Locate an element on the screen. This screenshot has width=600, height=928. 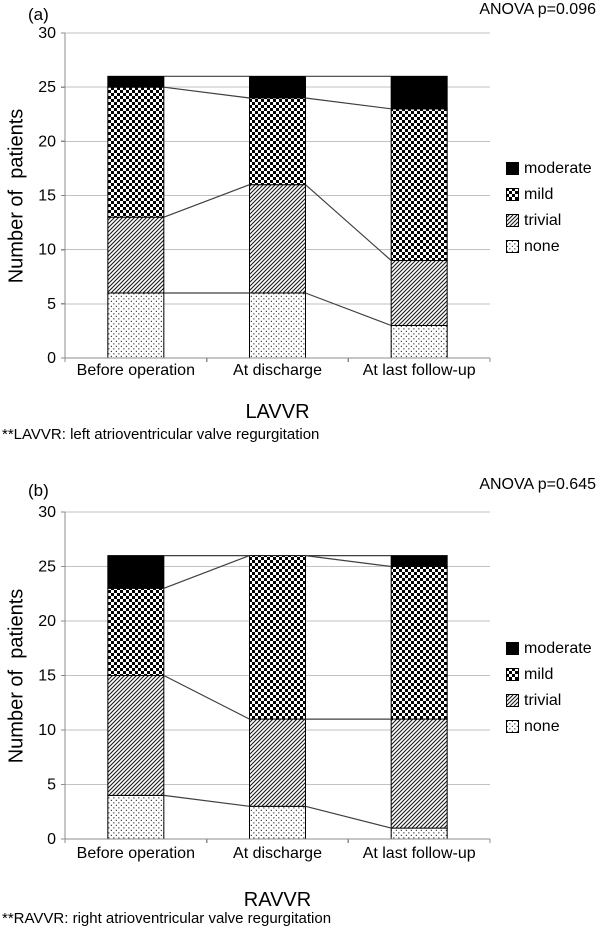
anova-annotation: ANOVA p=0.096 is located at coordinates (537, 9).